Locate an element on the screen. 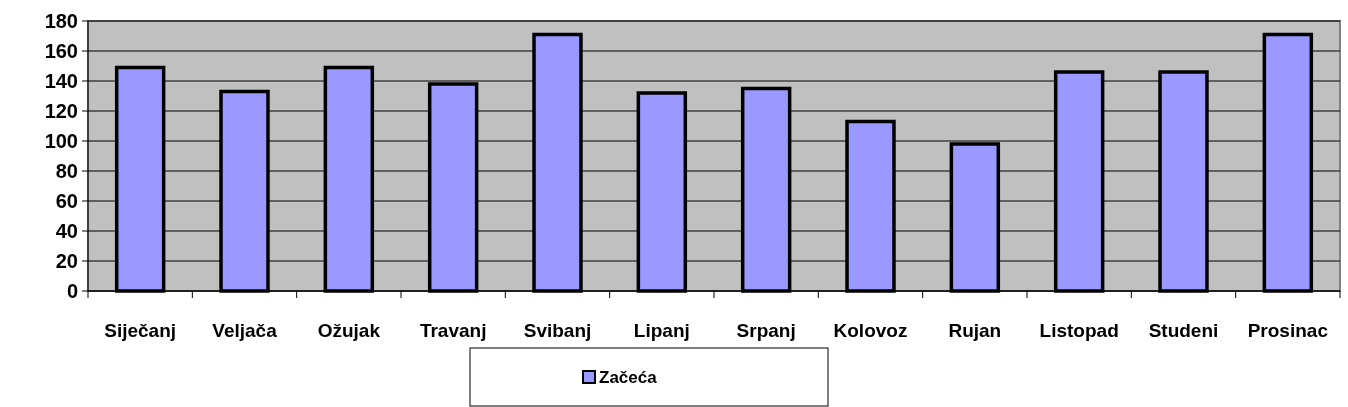 Image resolution: width=1348 pixels, height=407 pixels. x-tick-label: Siječanj is located at coordinates (140, 330).